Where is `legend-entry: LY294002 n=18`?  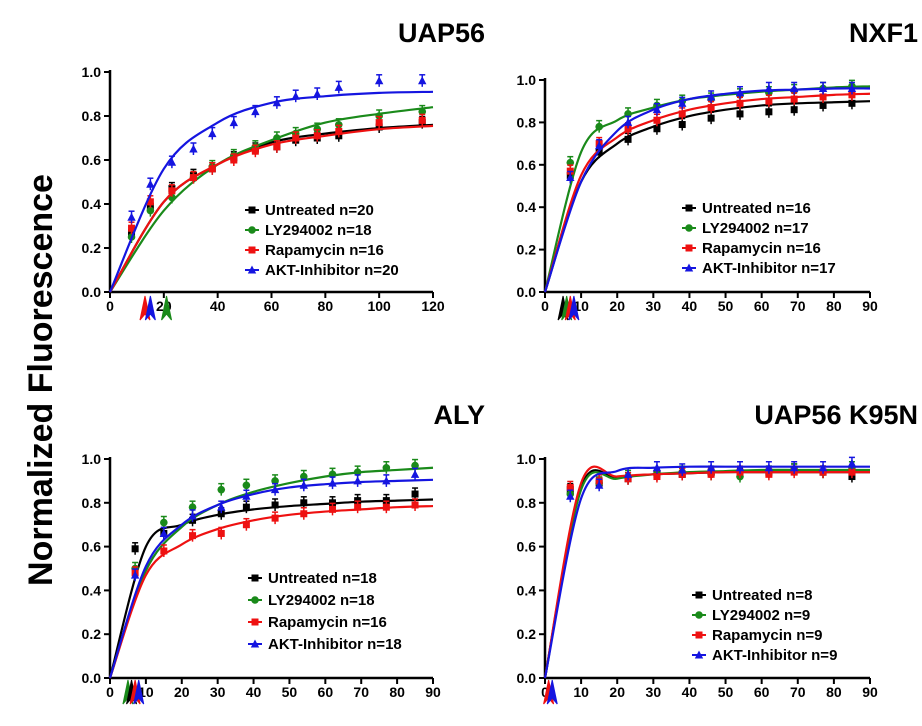
legend-entry: LY294002 n=18 is located at coordinates (318, 230).